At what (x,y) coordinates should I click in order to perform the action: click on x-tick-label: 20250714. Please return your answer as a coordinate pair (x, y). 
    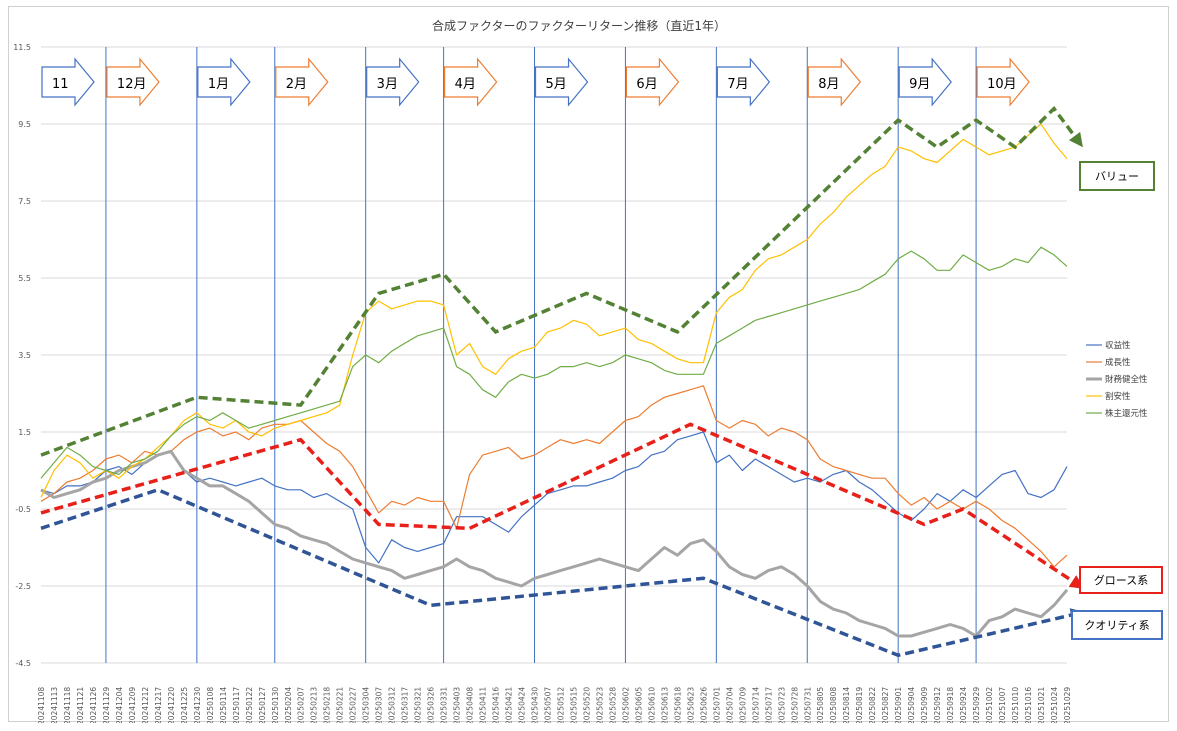
    Looking at the image, I should click on (755, 705).